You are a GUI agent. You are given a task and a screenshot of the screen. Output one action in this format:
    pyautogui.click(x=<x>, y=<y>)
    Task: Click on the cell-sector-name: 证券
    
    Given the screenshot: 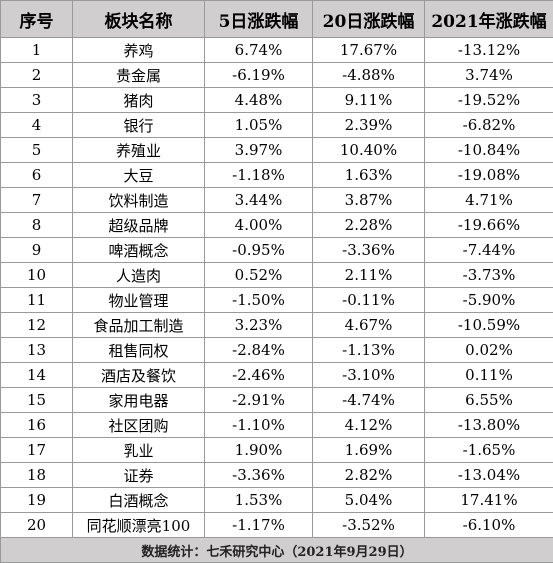 What is the action you would take?
    pyautogui.click(x=138, y=475)
    